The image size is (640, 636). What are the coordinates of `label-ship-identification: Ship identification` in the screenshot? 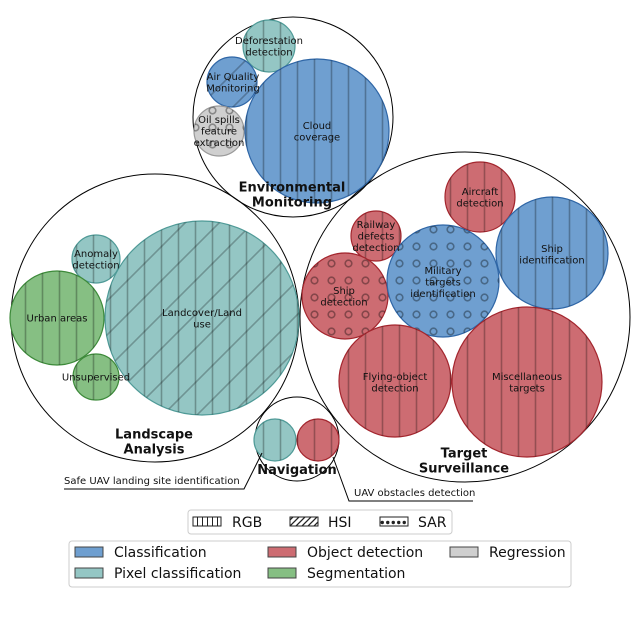 It's located at (551, 255).